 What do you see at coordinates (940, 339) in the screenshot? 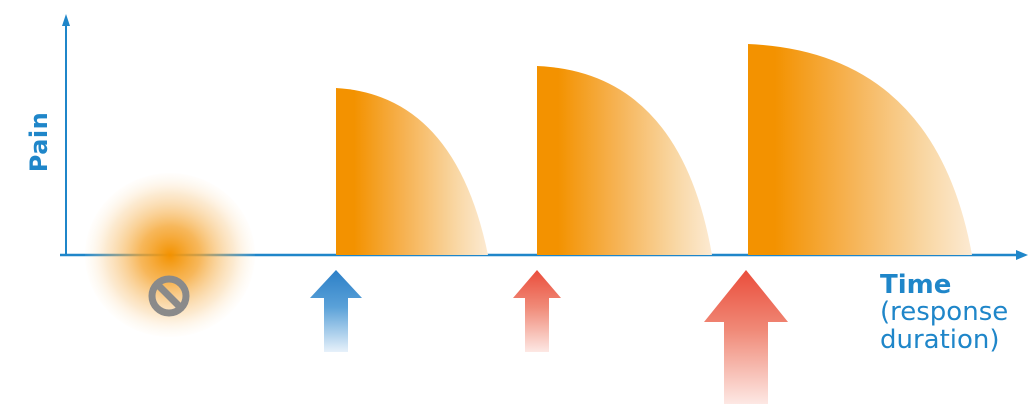
I see `x-axis-note-line-2: duration)` at bounding box center [940, 339].